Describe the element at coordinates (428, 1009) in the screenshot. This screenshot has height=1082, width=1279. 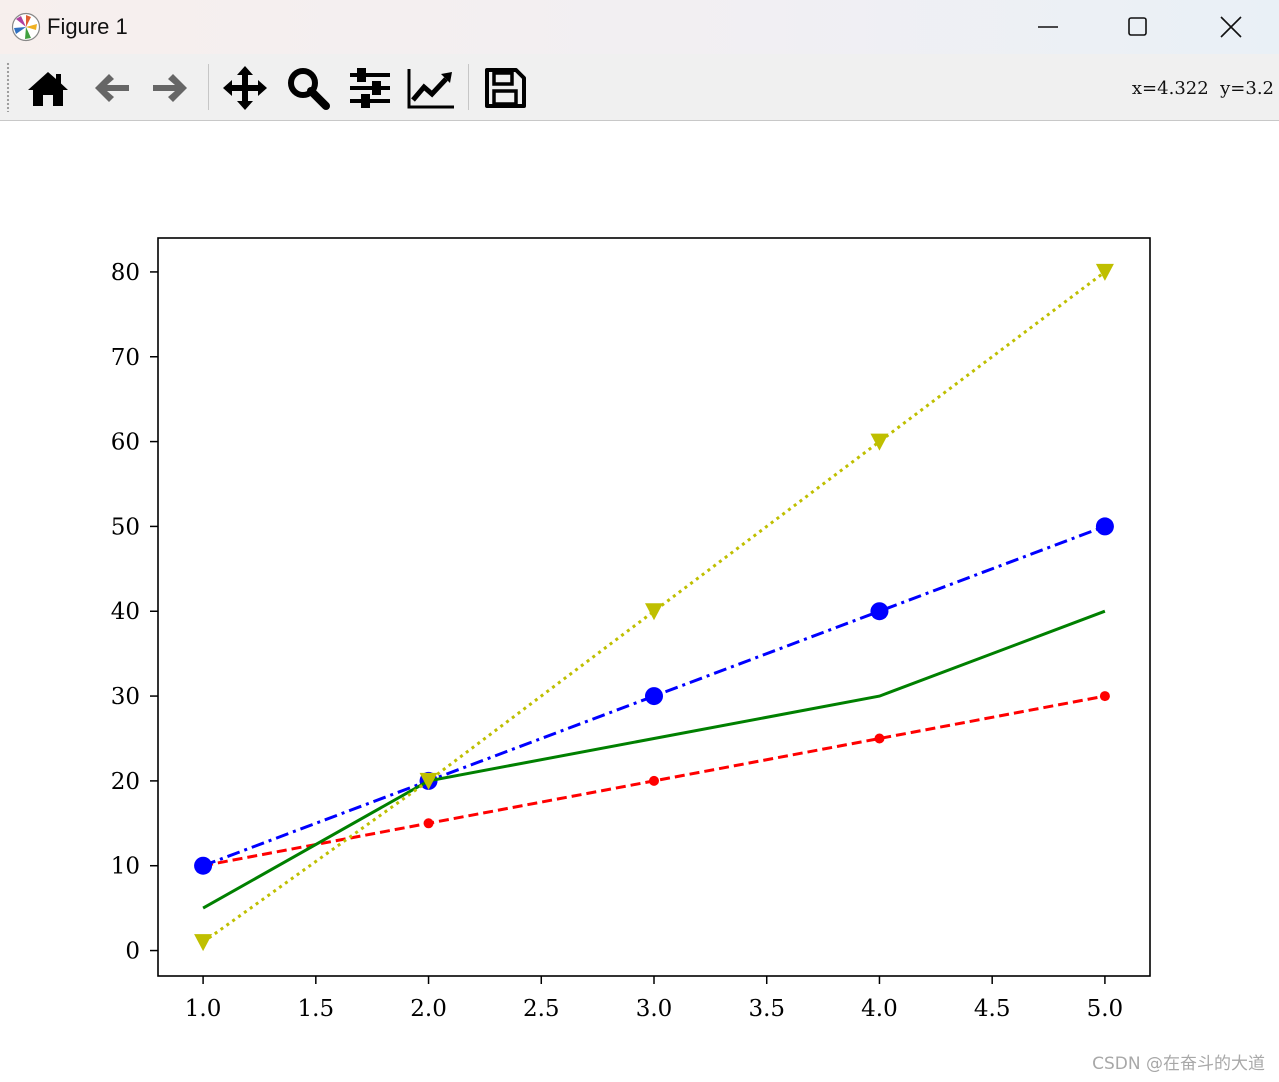
I see `x-tick-label: 2.0` at that location.